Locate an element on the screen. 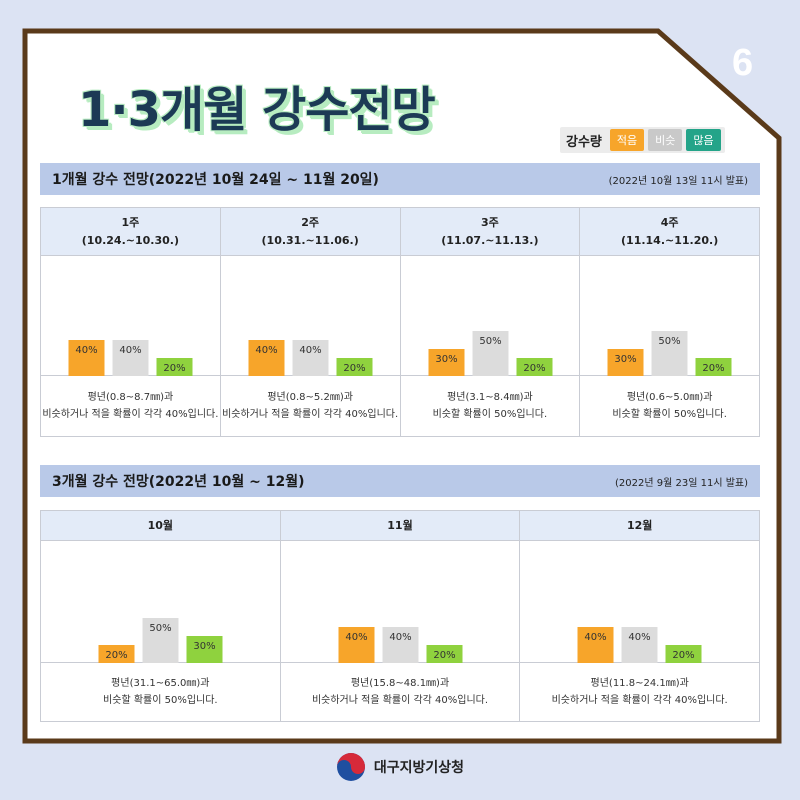 Image resolution: width=800 pixels, height=800 pixels. taegeuk-icon is located at coordinates (350, 767).